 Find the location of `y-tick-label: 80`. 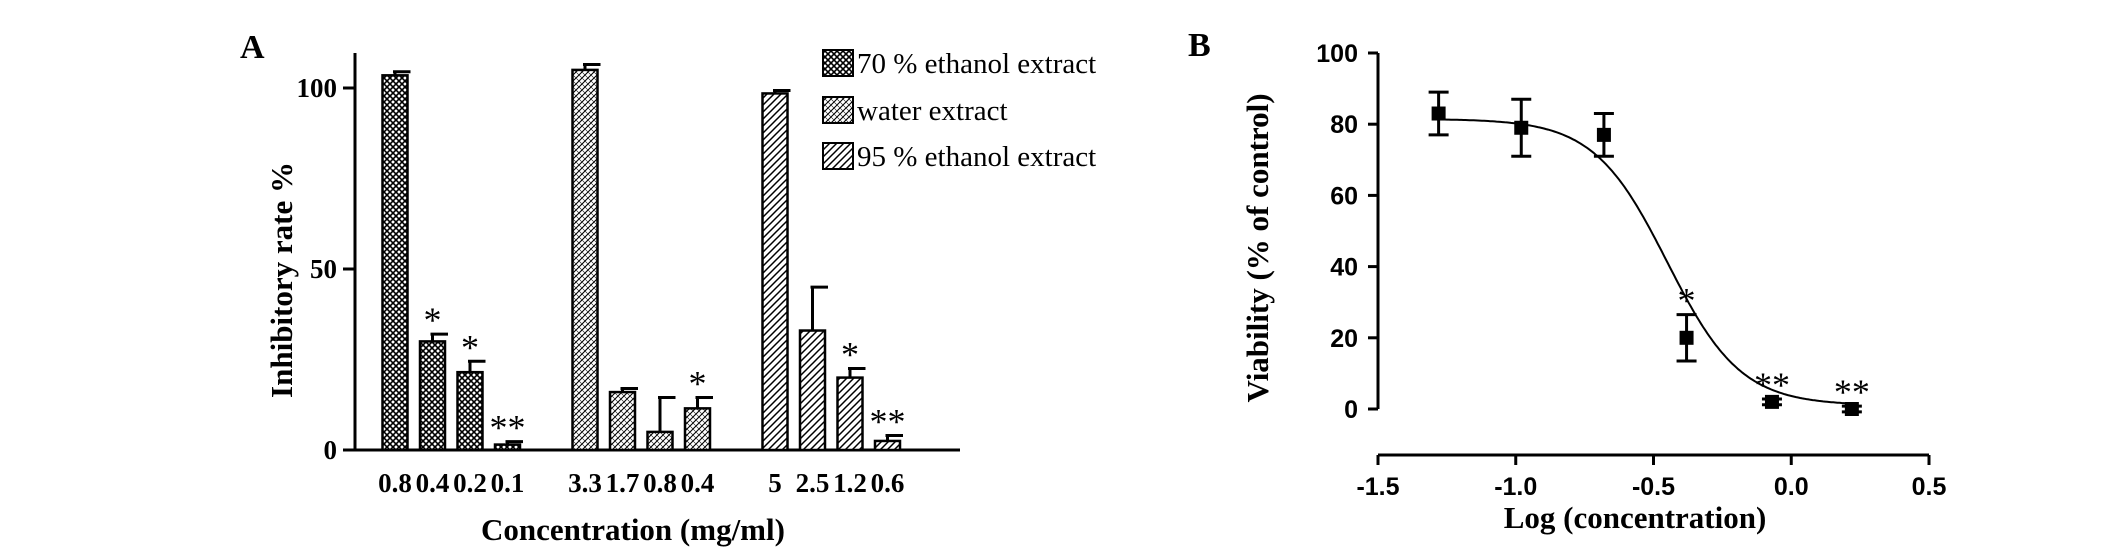

y-tick-label: 80 is located at coordinates (1344, 125).